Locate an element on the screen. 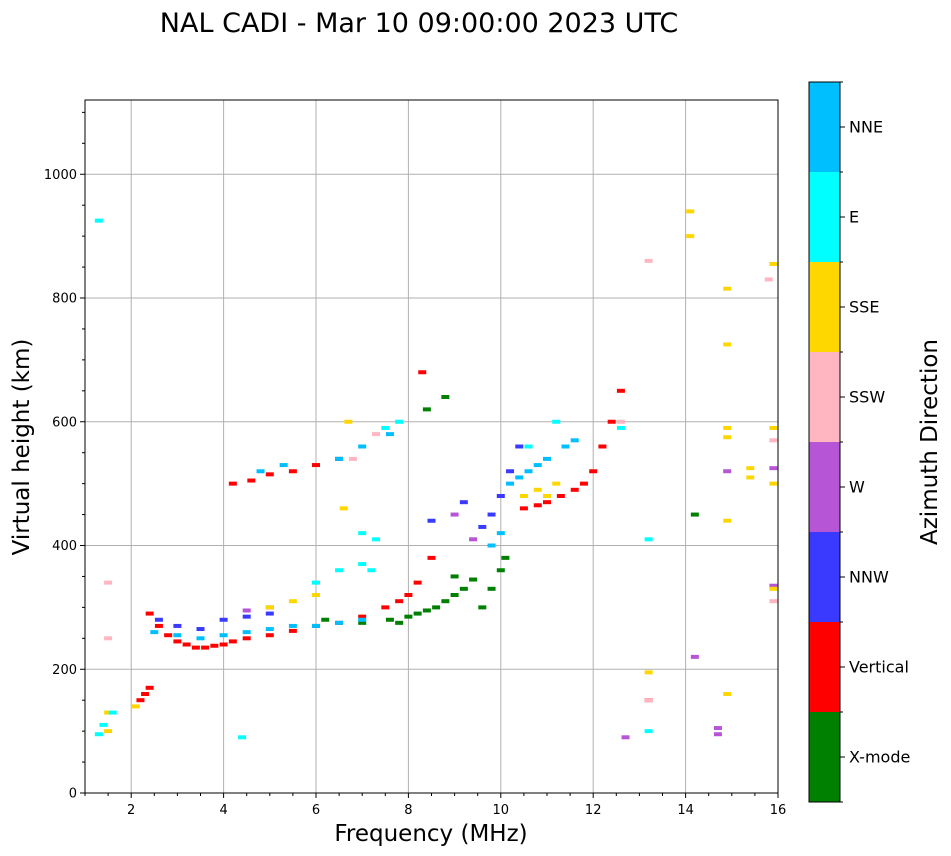 This screenshot has width=951, height=856. y-tick-label: 800 is located at coordinates (64, 299).